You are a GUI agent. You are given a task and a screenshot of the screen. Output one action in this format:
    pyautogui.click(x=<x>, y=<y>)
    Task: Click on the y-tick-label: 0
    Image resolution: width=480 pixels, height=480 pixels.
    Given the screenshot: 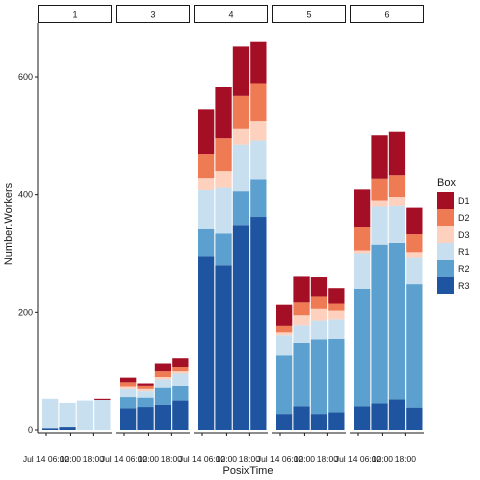 What is the action you would take?
    pyautogui.click(x=30, y=430)
    